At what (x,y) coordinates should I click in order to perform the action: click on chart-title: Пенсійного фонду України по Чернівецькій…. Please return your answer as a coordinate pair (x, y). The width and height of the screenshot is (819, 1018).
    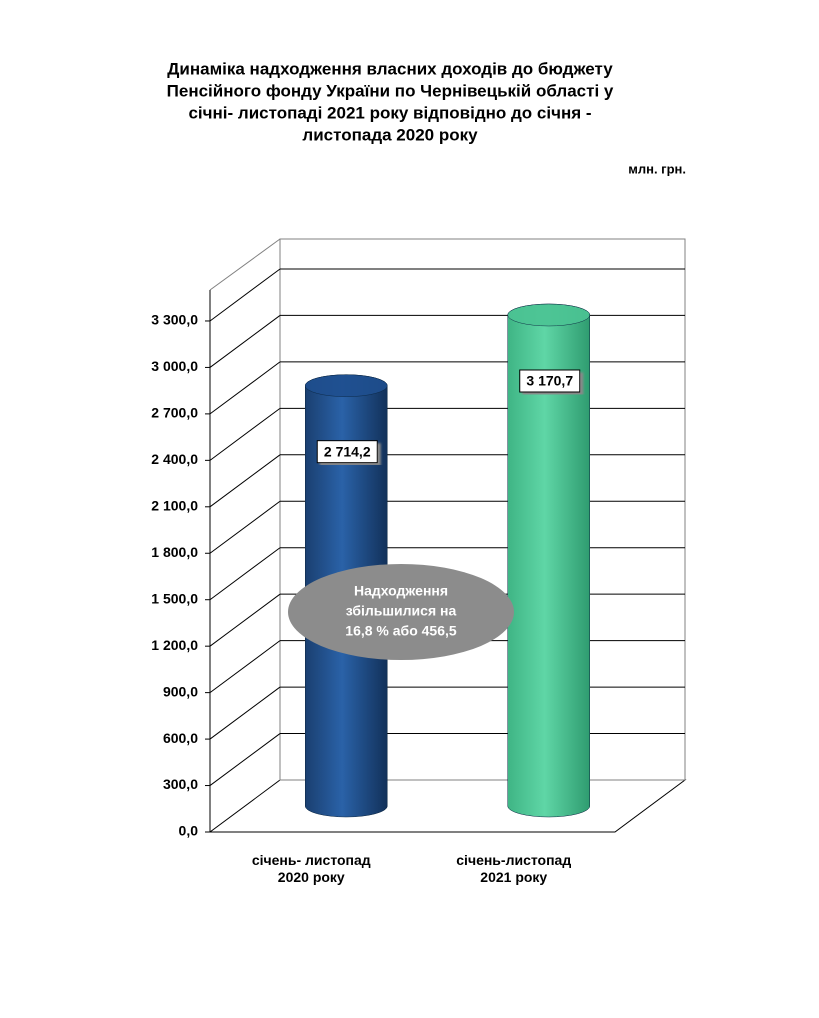
    Looking at the image, I should click on (390, 90).